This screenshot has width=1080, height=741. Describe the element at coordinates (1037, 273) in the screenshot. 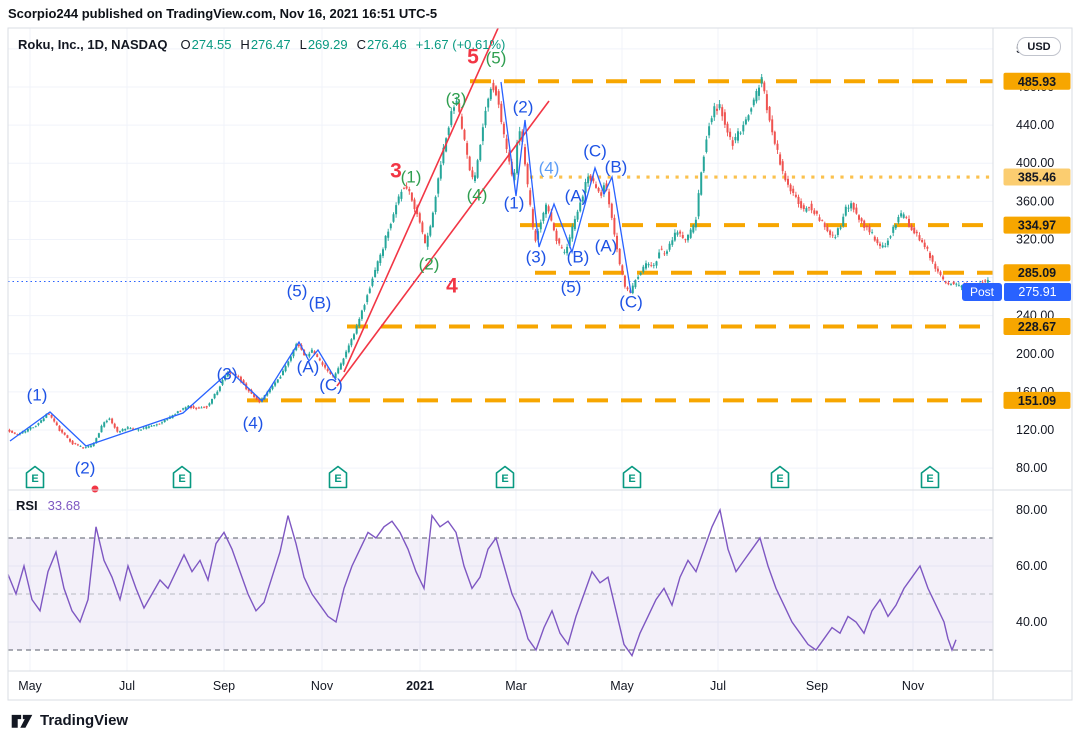

I see `svg-text: 285.09` at that location.